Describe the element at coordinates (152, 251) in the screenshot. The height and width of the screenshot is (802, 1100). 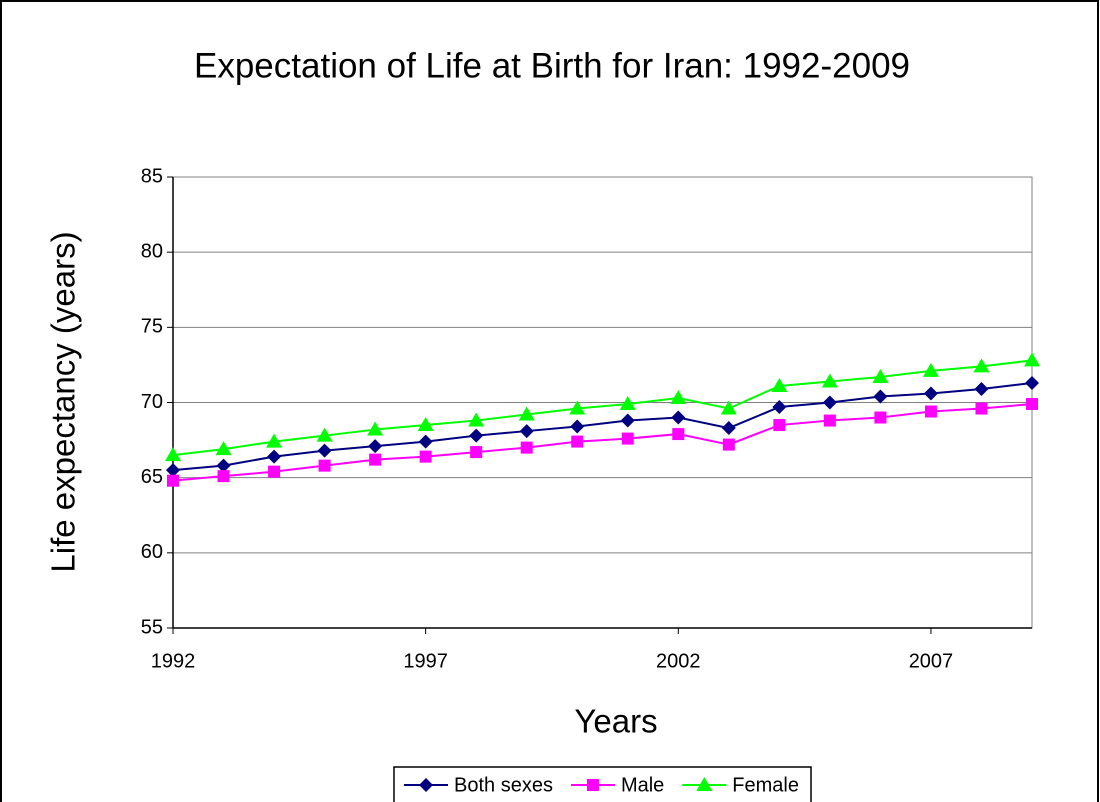
I see `y-tick-label: 80` at that location.